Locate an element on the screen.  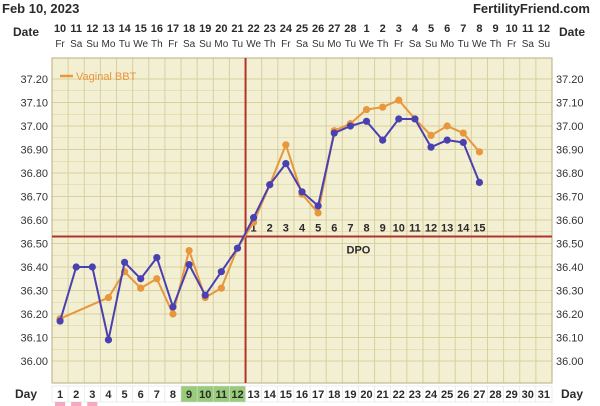
date-number: 10 is located at coordinates (60, 29).